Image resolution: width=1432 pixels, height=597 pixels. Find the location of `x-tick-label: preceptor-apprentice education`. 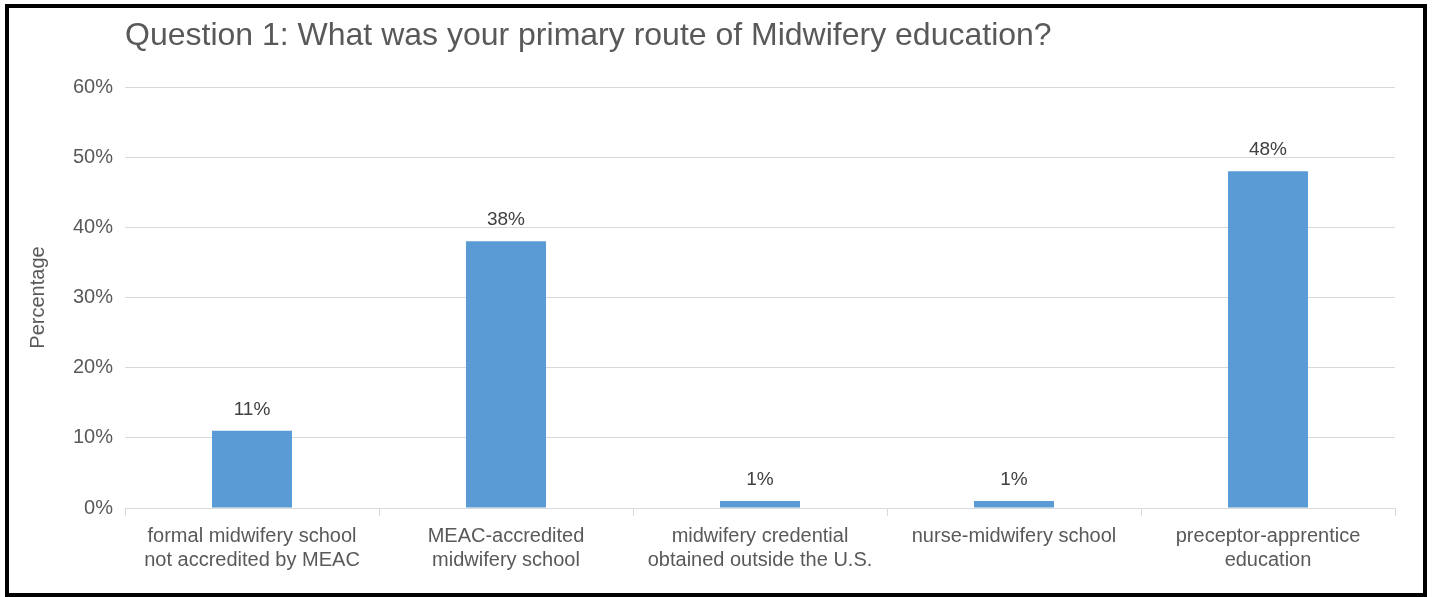

x-tick-label: preceptor-apprentice education is located at coordinates (1268, 546).